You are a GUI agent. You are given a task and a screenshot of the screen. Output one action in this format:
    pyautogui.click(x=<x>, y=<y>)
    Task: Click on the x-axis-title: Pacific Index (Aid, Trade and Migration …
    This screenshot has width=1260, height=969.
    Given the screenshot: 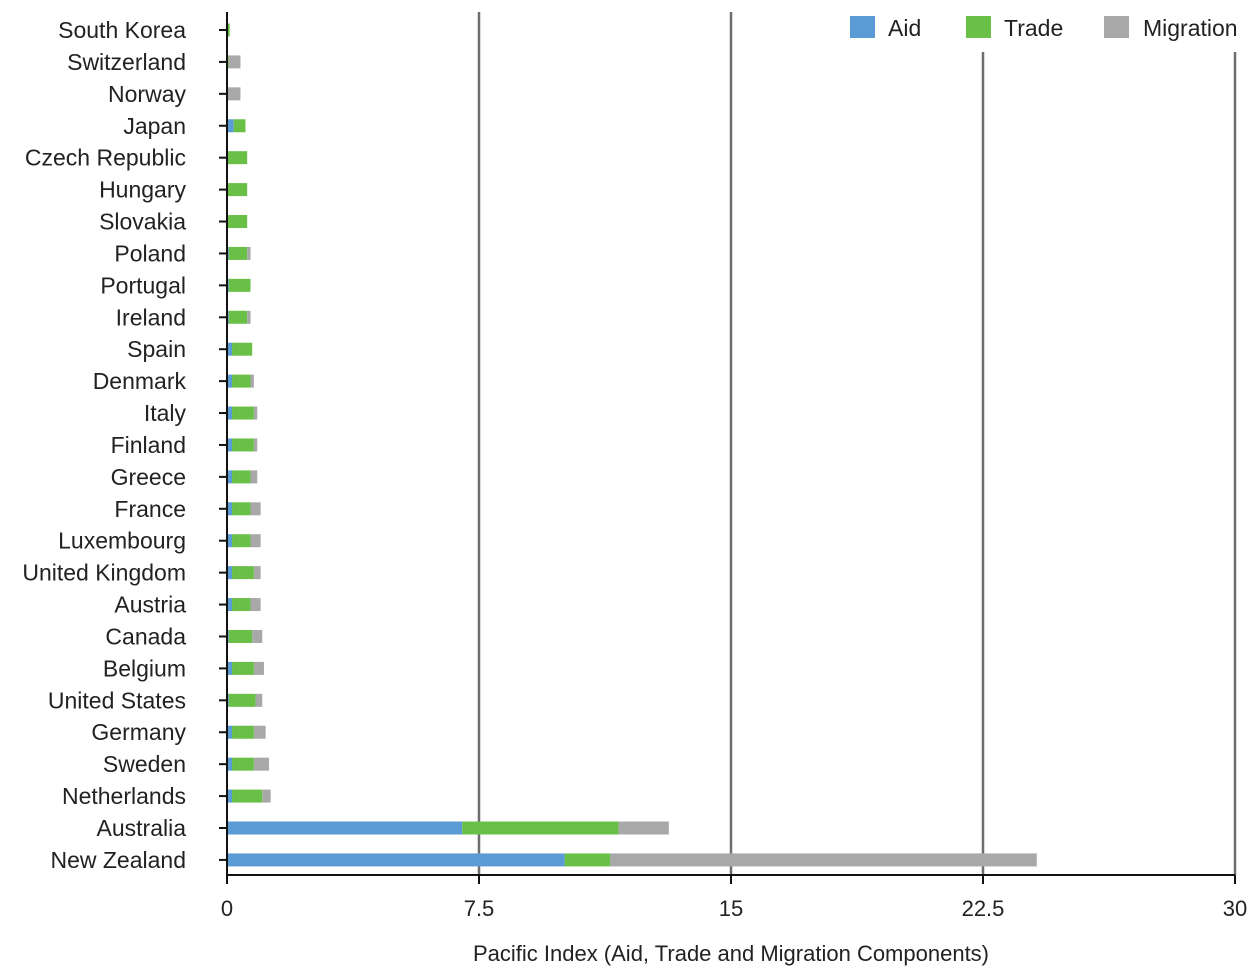 What is the action you would take?
    pyautogui.click(x=731, y=953)
    